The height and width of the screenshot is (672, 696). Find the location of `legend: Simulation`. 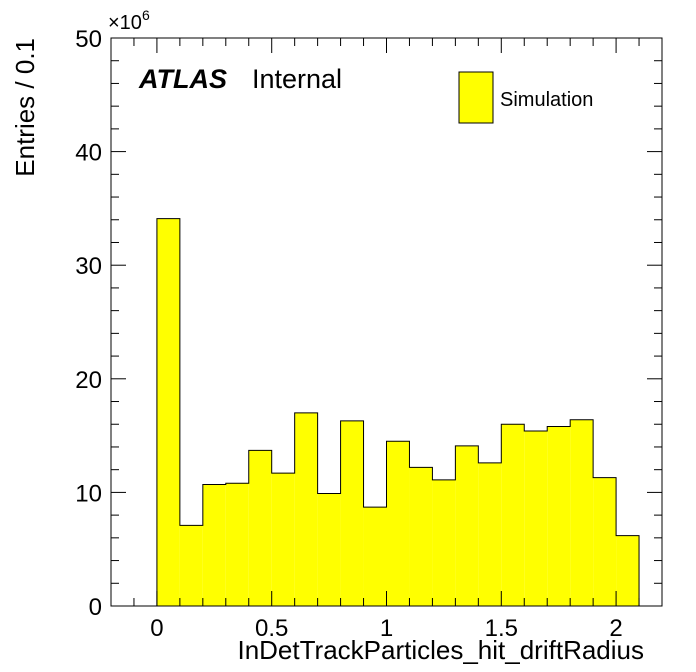

legend: Simulation is located at coordinates (525, 97).